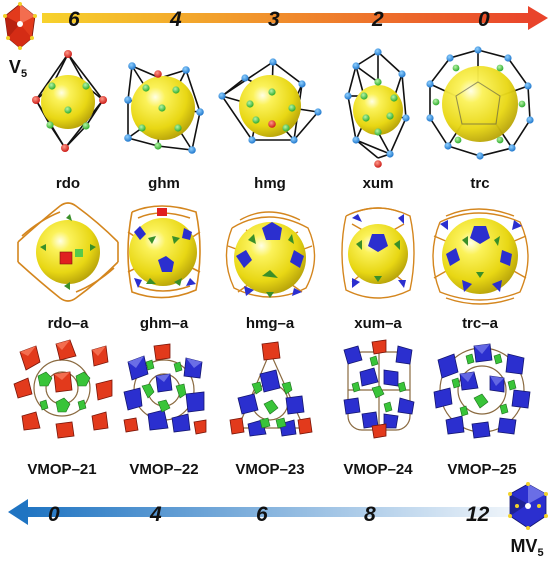  What do you see at coordinates (164, 108) in the screenshot?
I see `cage-ghm` at bounding box center [164, 108].